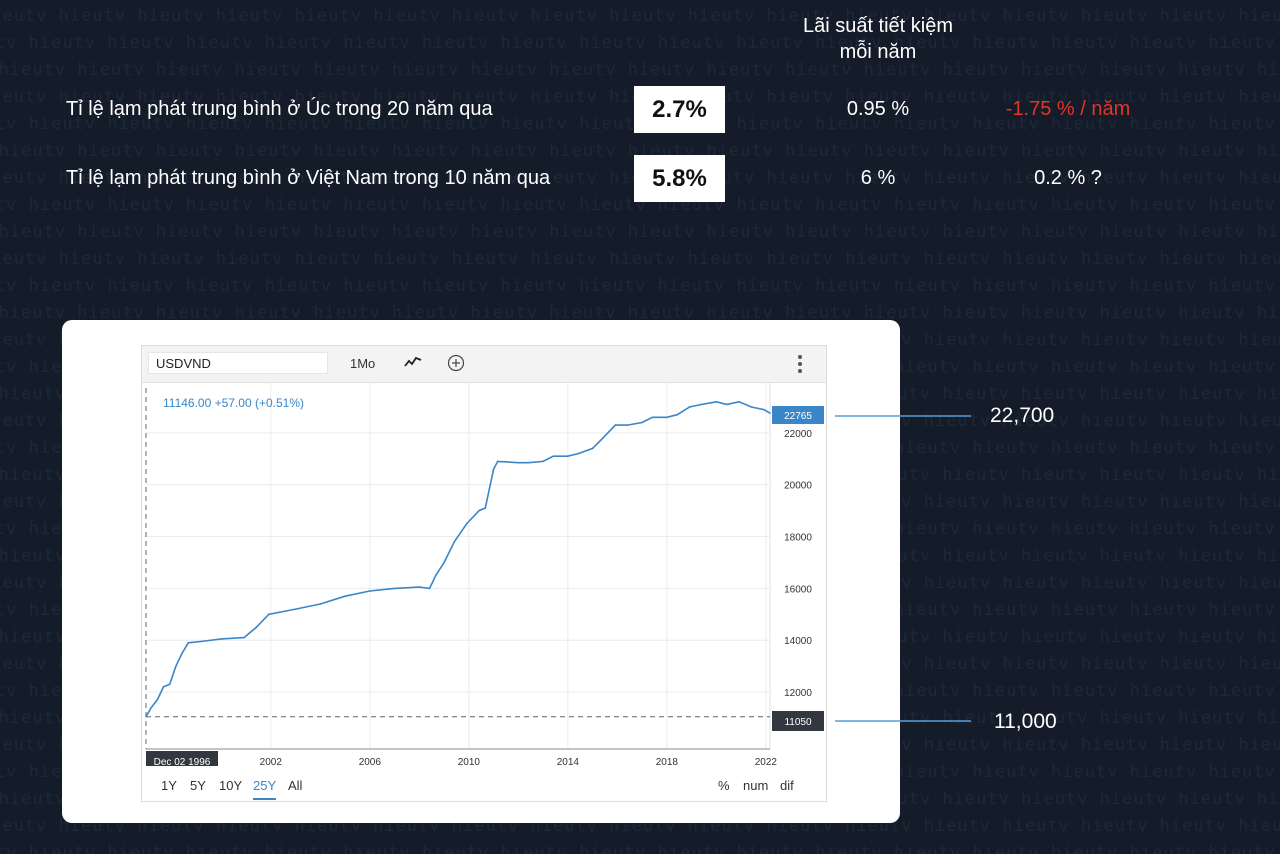 The width and height of the screenshot is (1280, 854). Describe the element at coordinates (724, 785) in the screenshot. I see `unit-percent-button: %` at that location.